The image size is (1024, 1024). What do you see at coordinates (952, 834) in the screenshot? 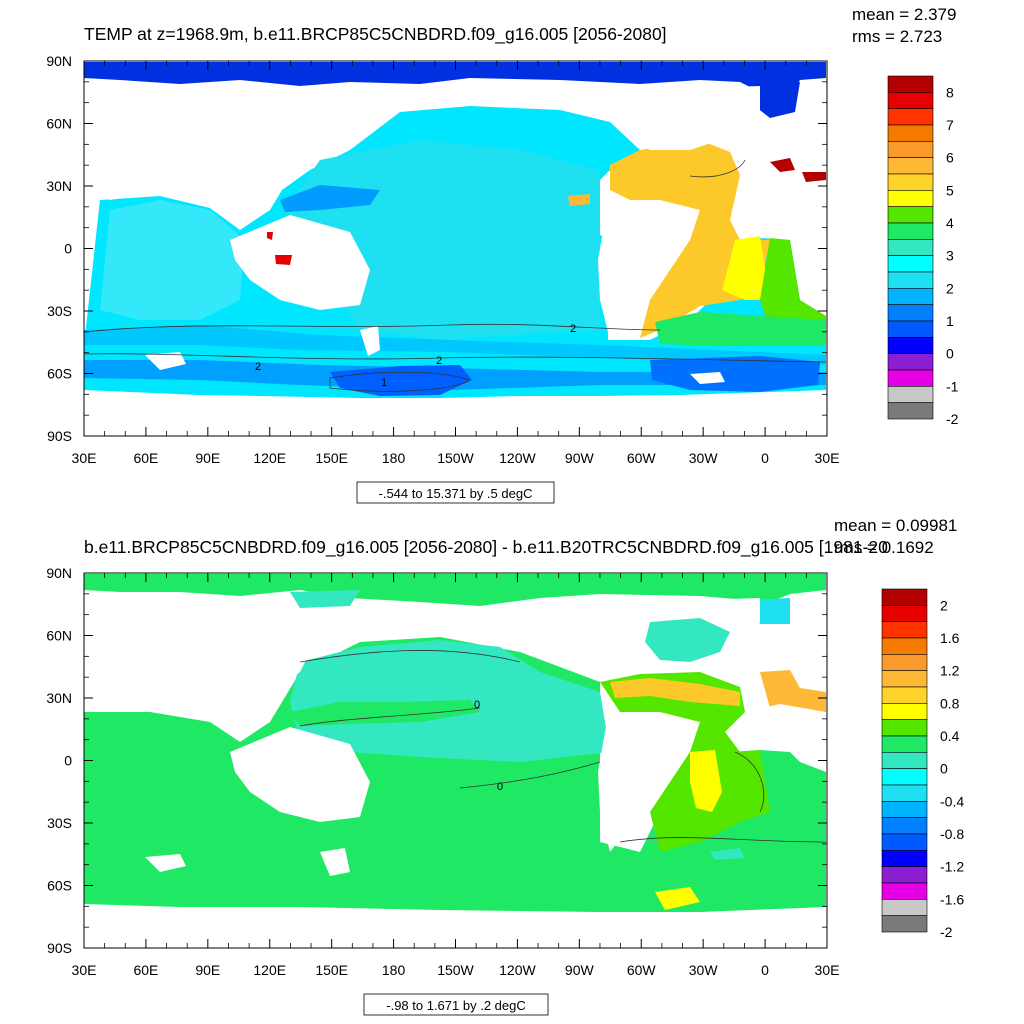
I see `colorbar-label: -0.8` at bounding box center [952, 834].